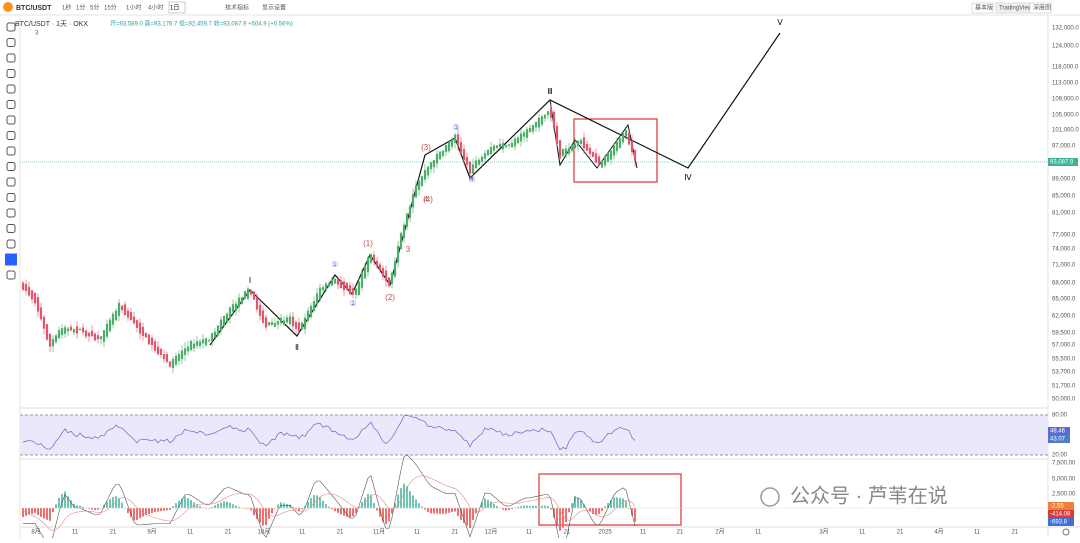 The image size is (1080, 543). Describe the element at coordinates (688, 177) in the screenshot. I see `wave-label: Ⅳ` at that location.